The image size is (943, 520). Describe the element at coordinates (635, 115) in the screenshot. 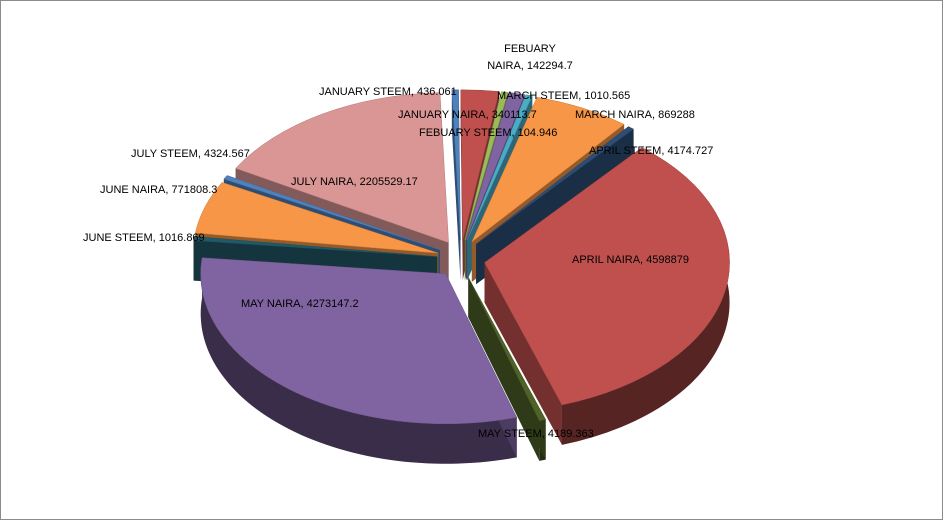

I see `label-march-naira: MARCH NAIRA, 869288` at that location.